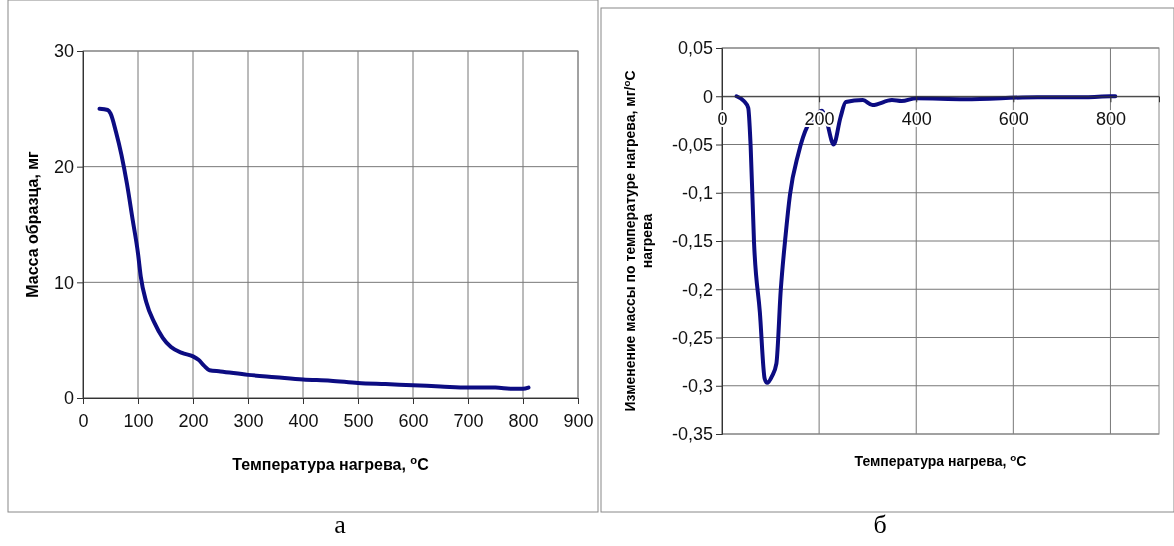 The height and width of the screenshot is (546, 1174). I want to click on x-tick-label: 100, so click(138, 420).